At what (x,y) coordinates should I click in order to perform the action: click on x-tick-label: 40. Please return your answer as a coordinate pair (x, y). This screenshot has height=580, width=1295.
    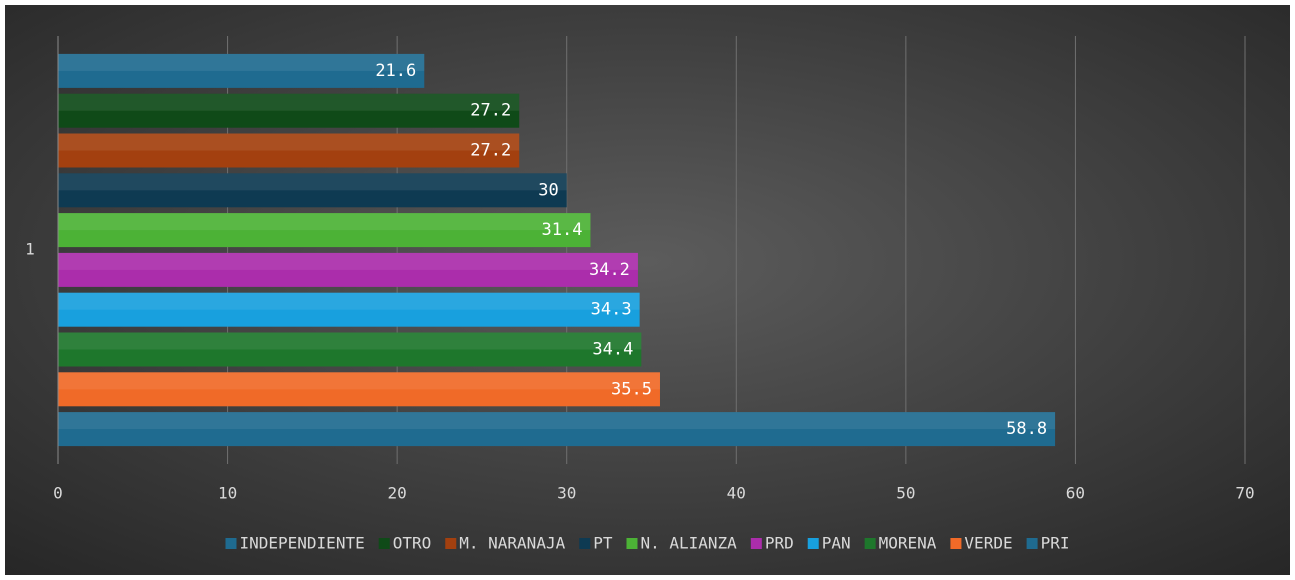
    Looking at the image, I should click on (736, 493).